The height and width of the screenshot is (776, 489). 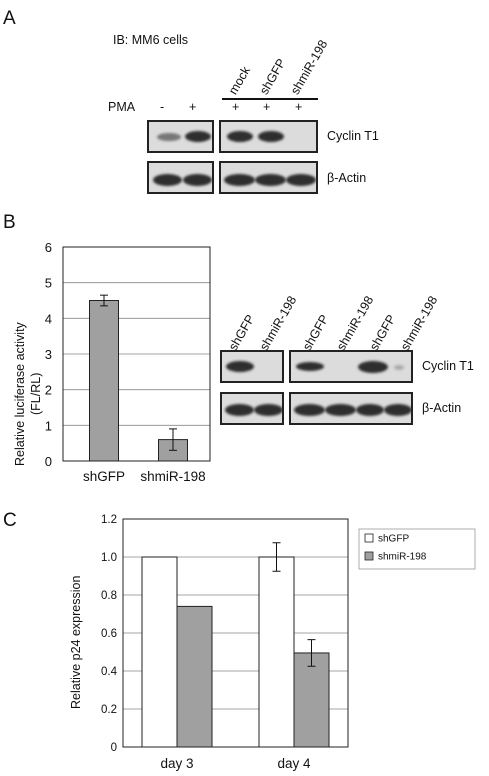 I want to click on blot-a-cyclin-left, so click(x=180, y=136).